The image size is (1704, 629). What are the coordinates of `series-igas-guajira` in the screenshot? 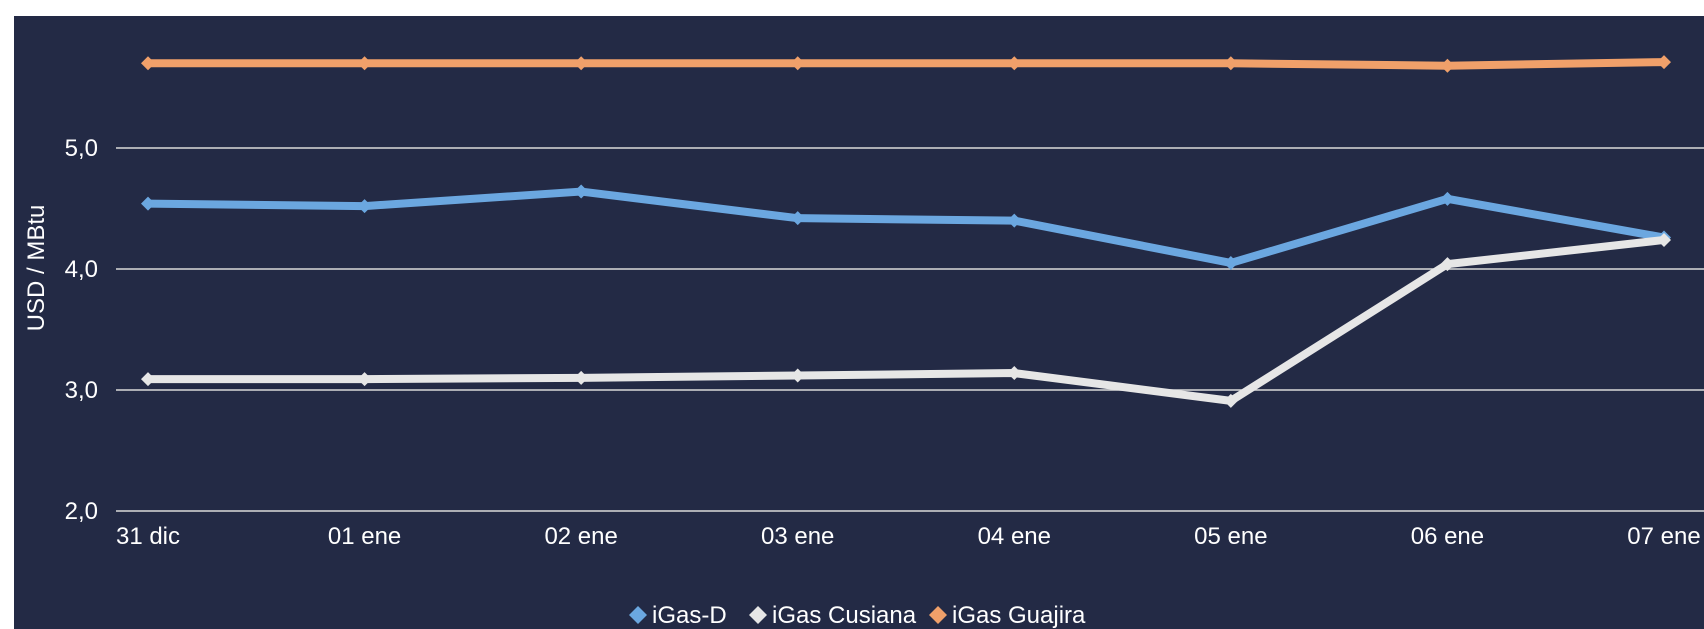 It's located at (906, 64).